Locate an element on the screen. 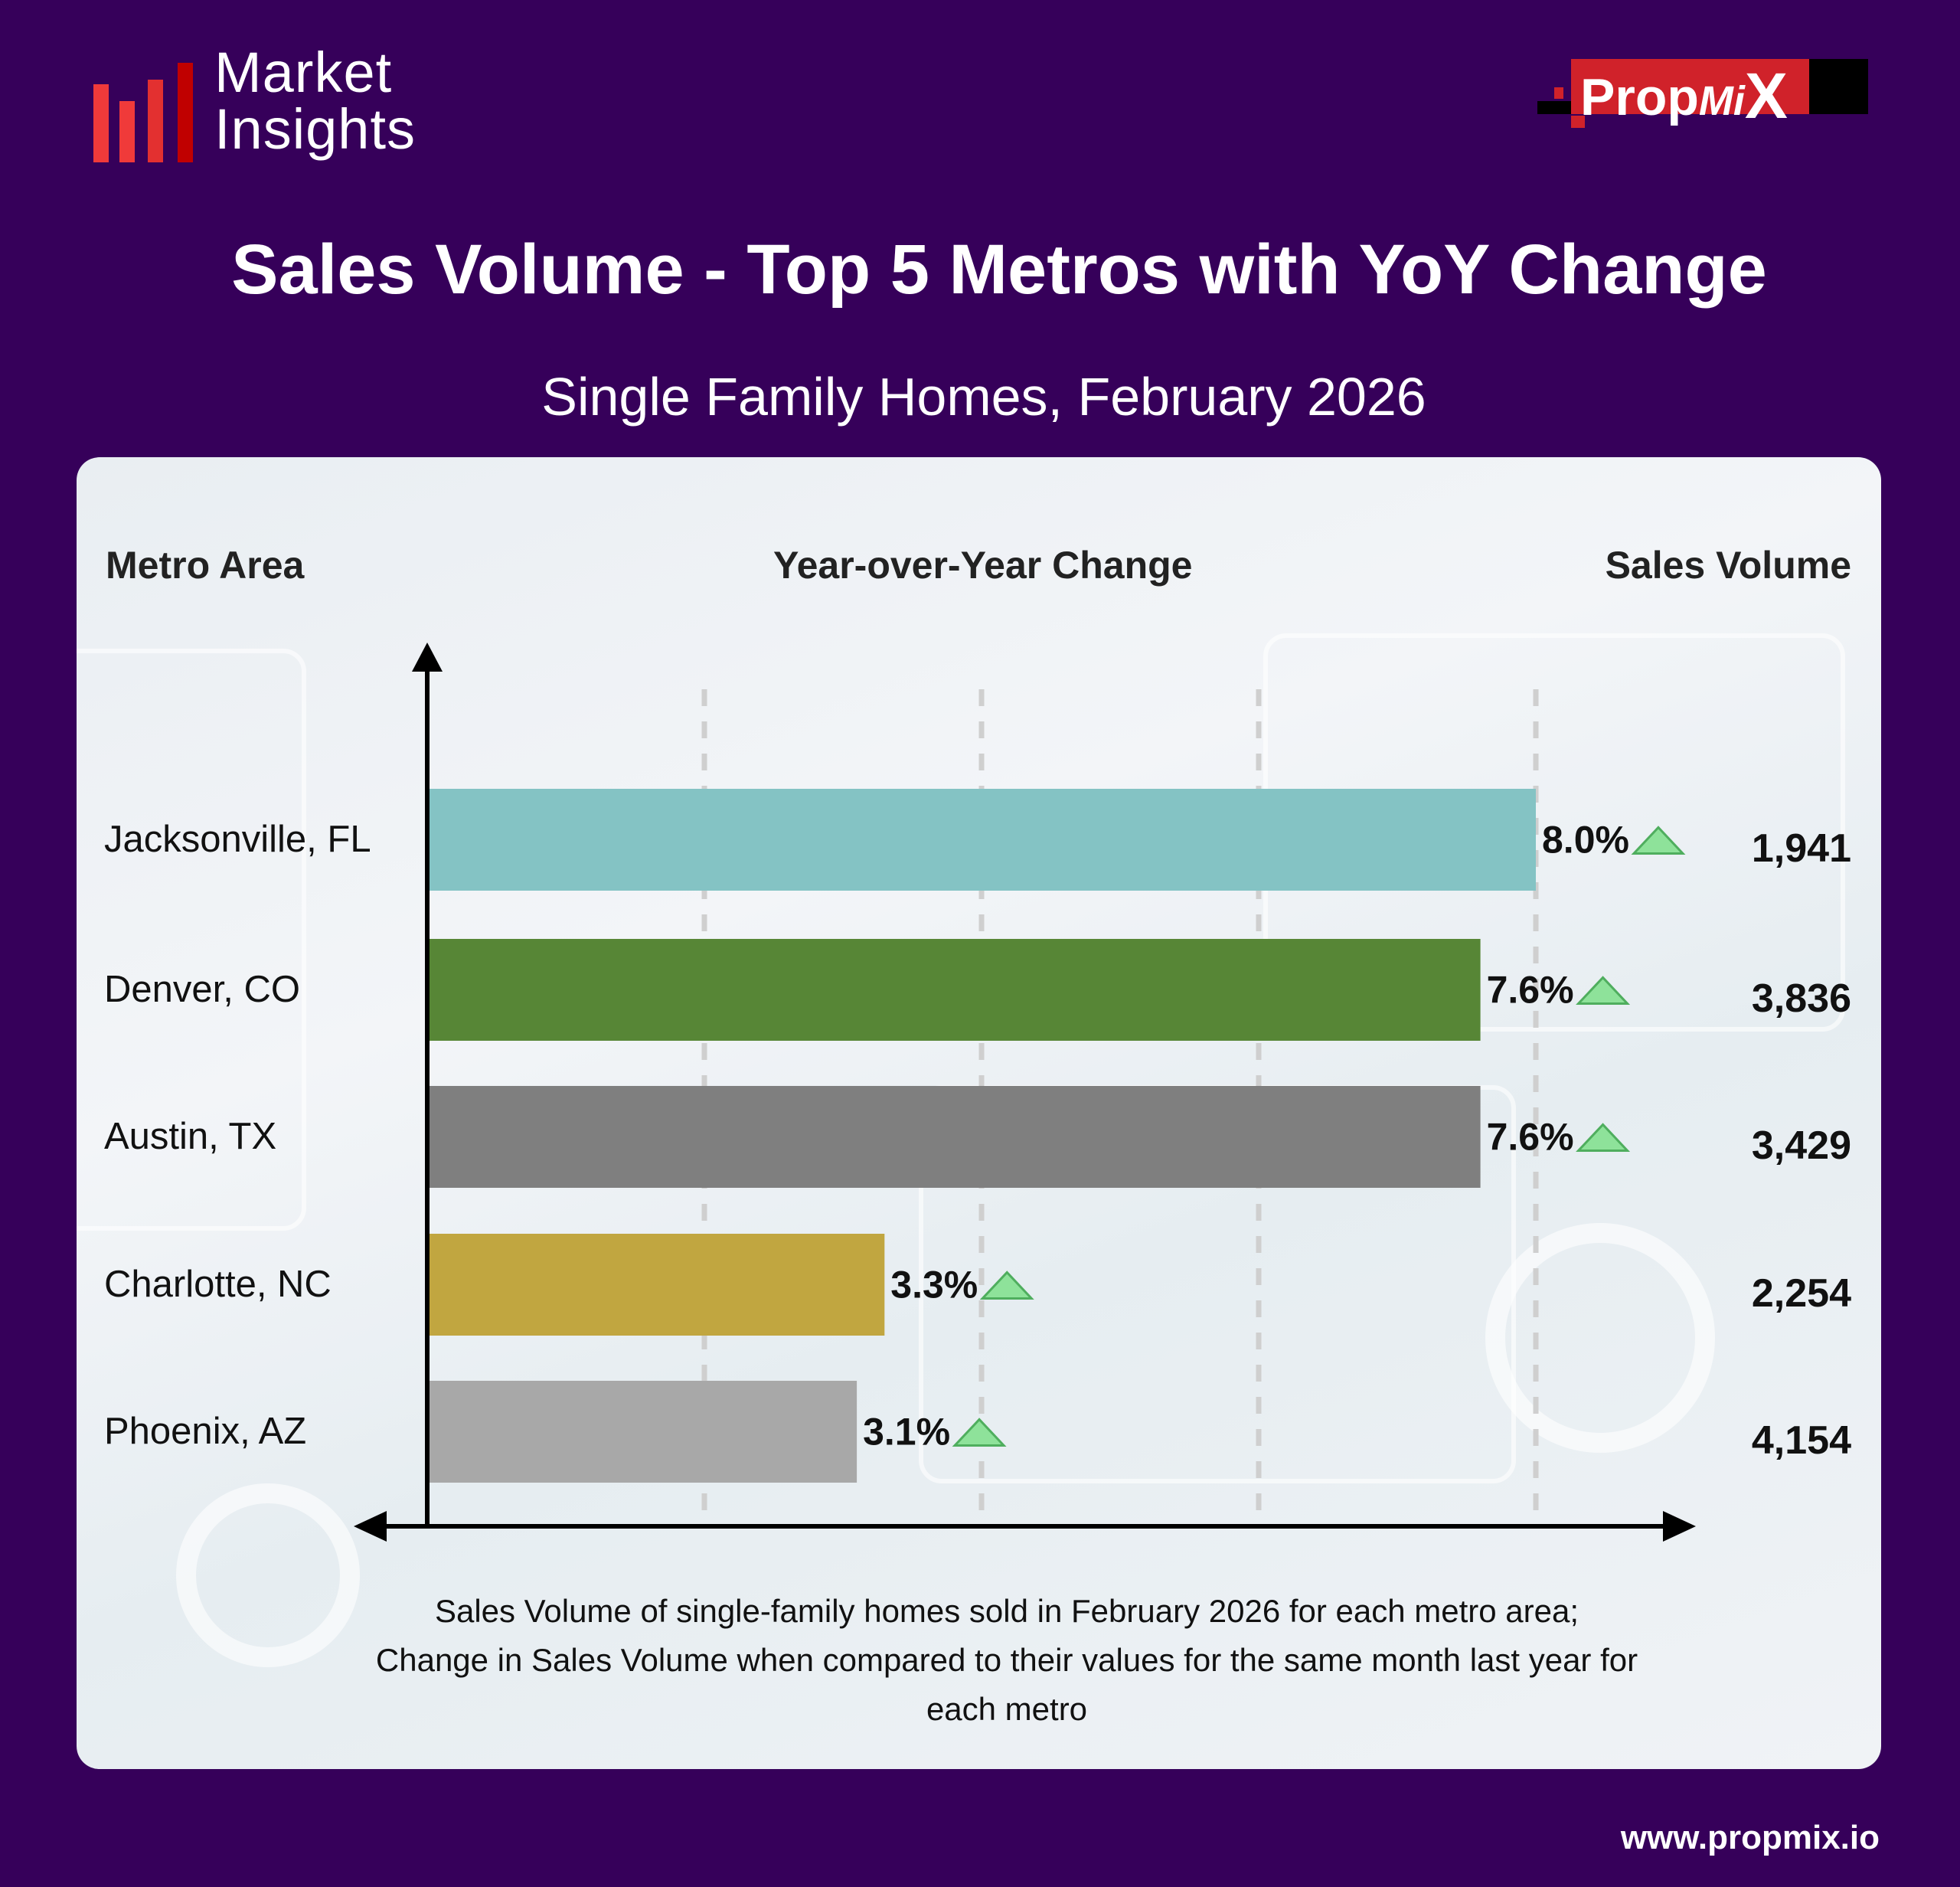  metro-label: Austin, TX is located at coordinates (190, 1136).